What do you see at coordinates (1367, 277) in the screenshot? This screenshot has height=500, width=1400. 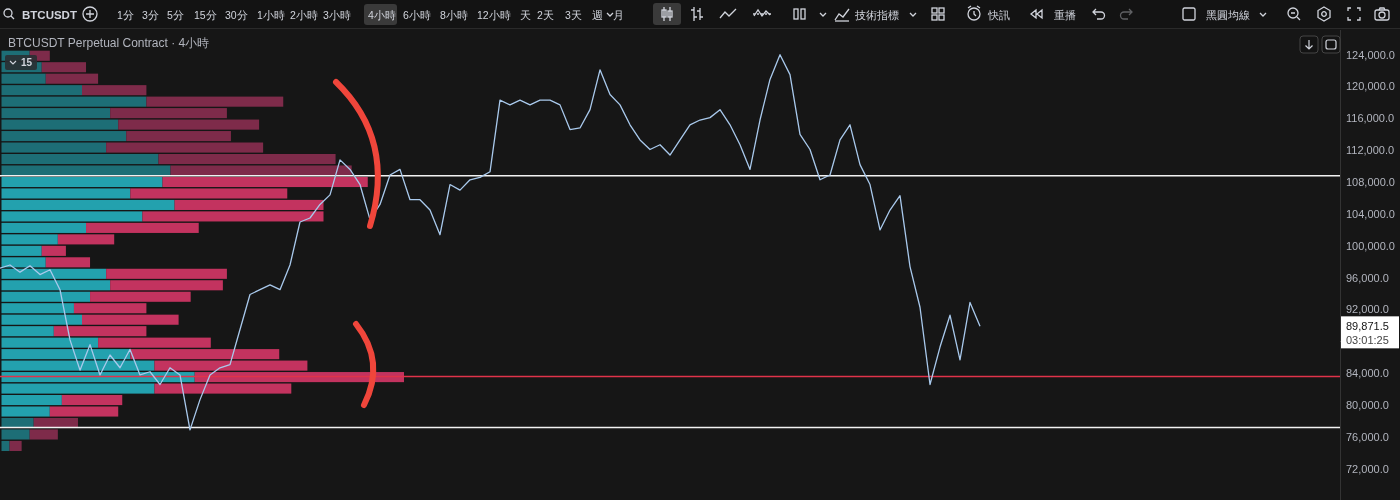 I see `y-tick-label: 96,000.0` at bounding box center [1367, 277].